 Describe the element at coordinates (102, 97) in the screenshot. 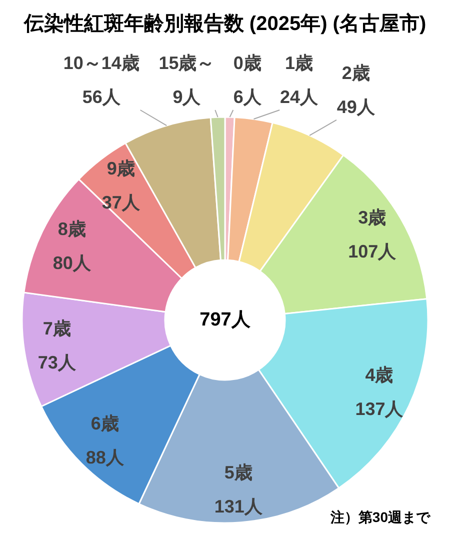

I see `data-label: 56人` at that location.